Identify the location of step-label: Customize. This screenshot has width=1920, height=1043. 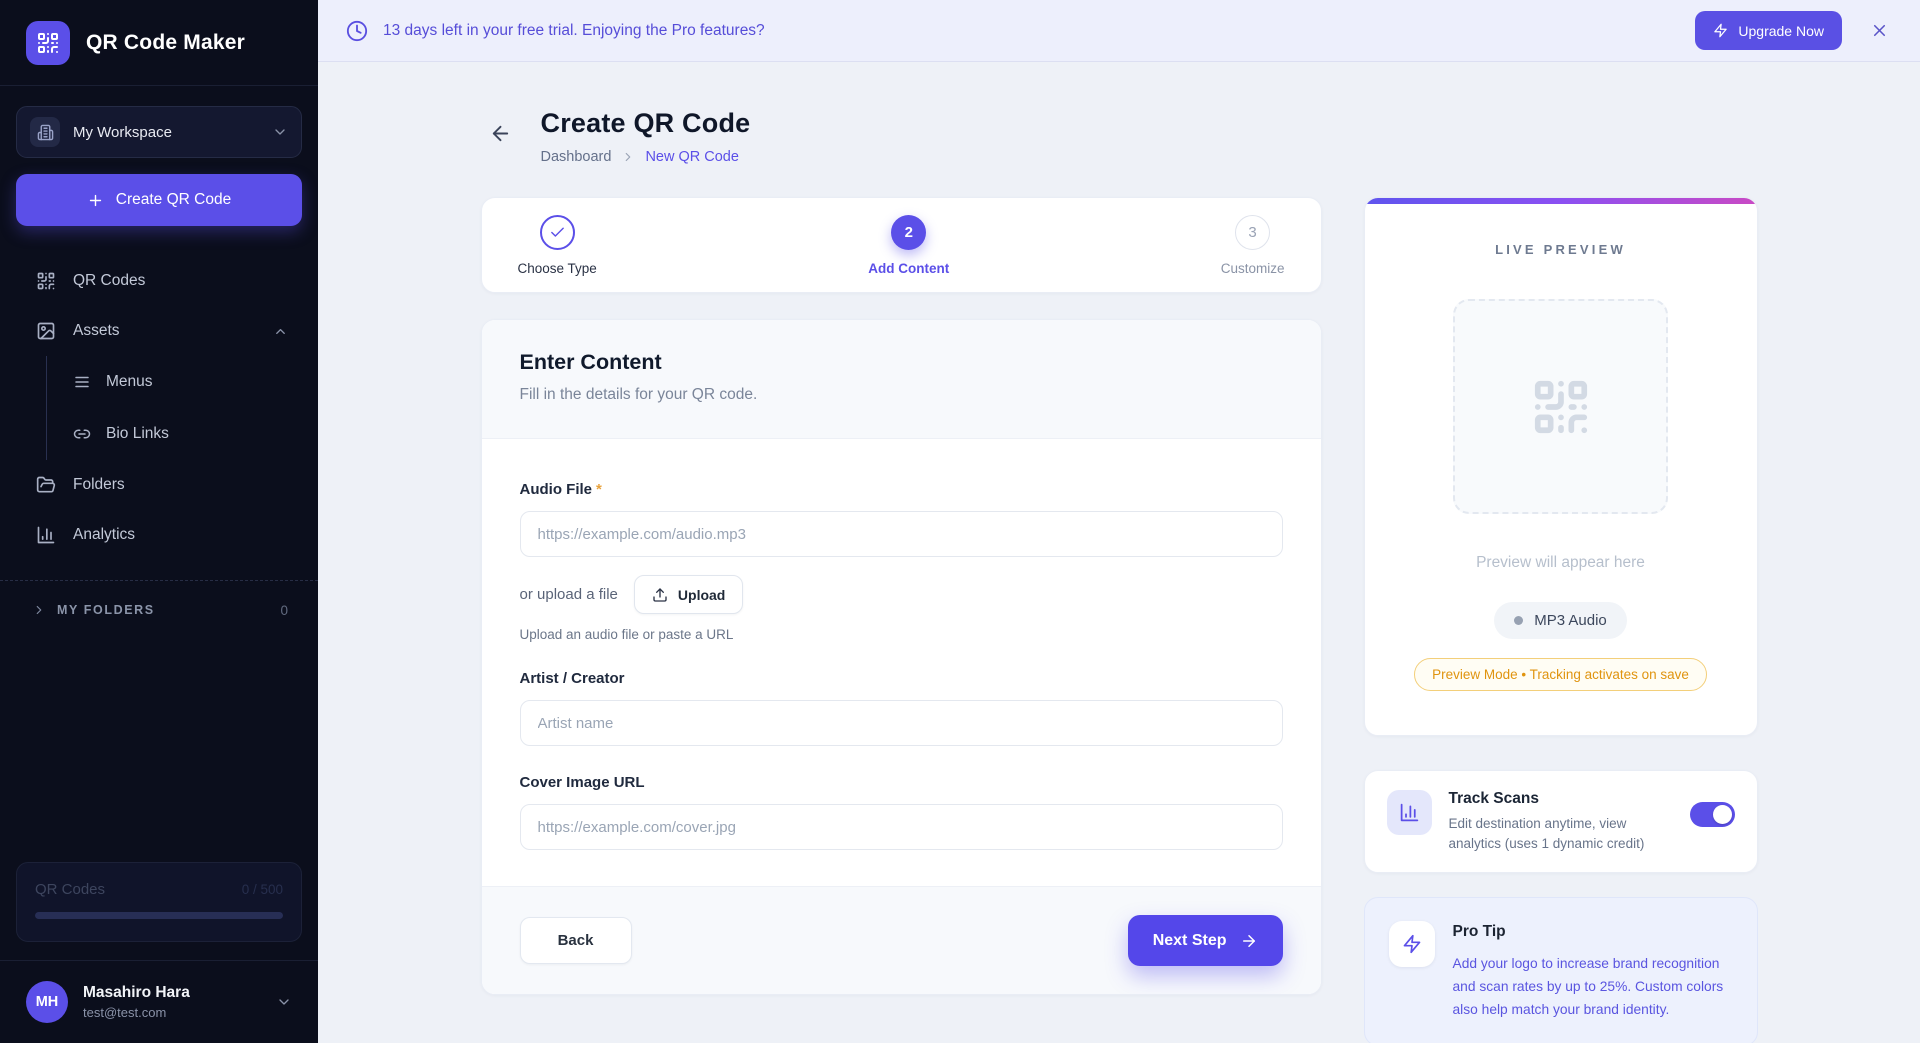
(1252, 268).